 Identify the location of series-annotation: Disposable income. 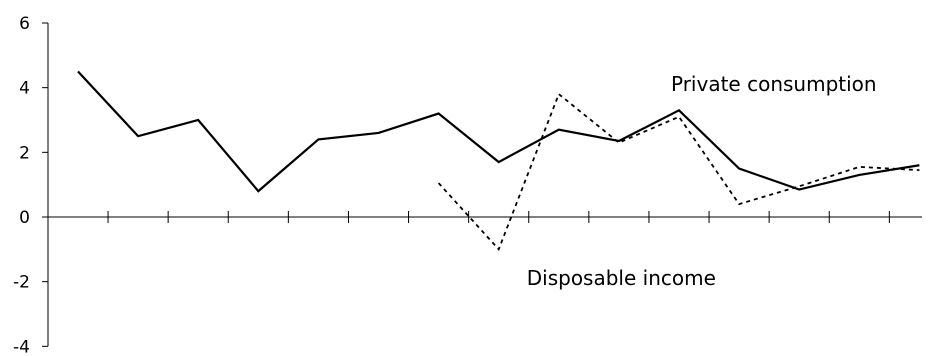
(621, 278).